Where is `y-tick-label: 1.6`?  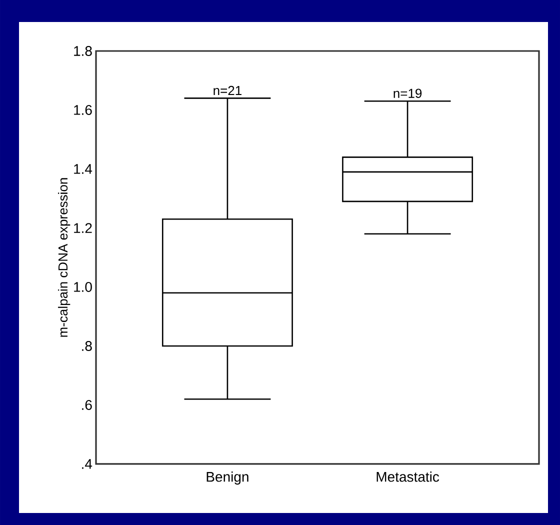
y-tick-label: 1.6 is located at coordinates (83, 110).